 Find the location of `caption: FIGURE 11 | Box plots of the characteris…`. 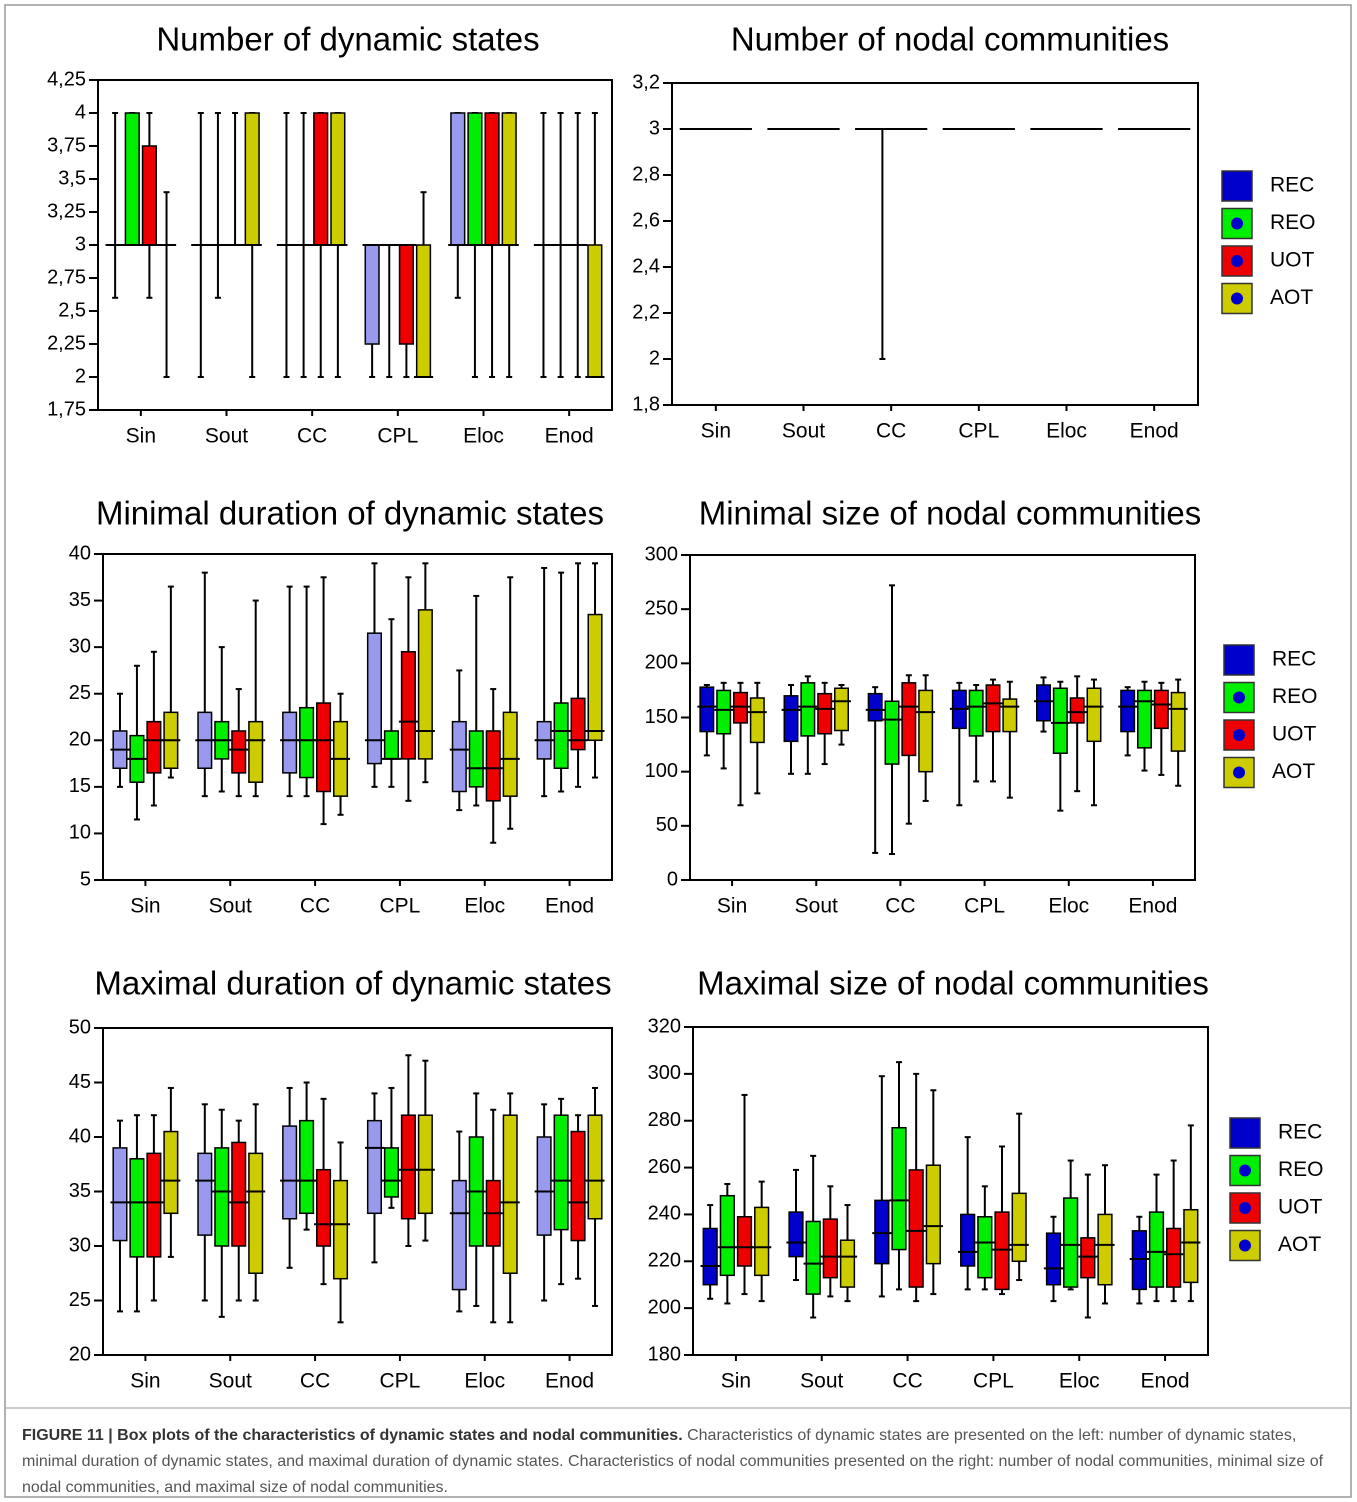

caption: FIGURE 11 | Box plots of the characteris… is located at coordinates (682, 1462).